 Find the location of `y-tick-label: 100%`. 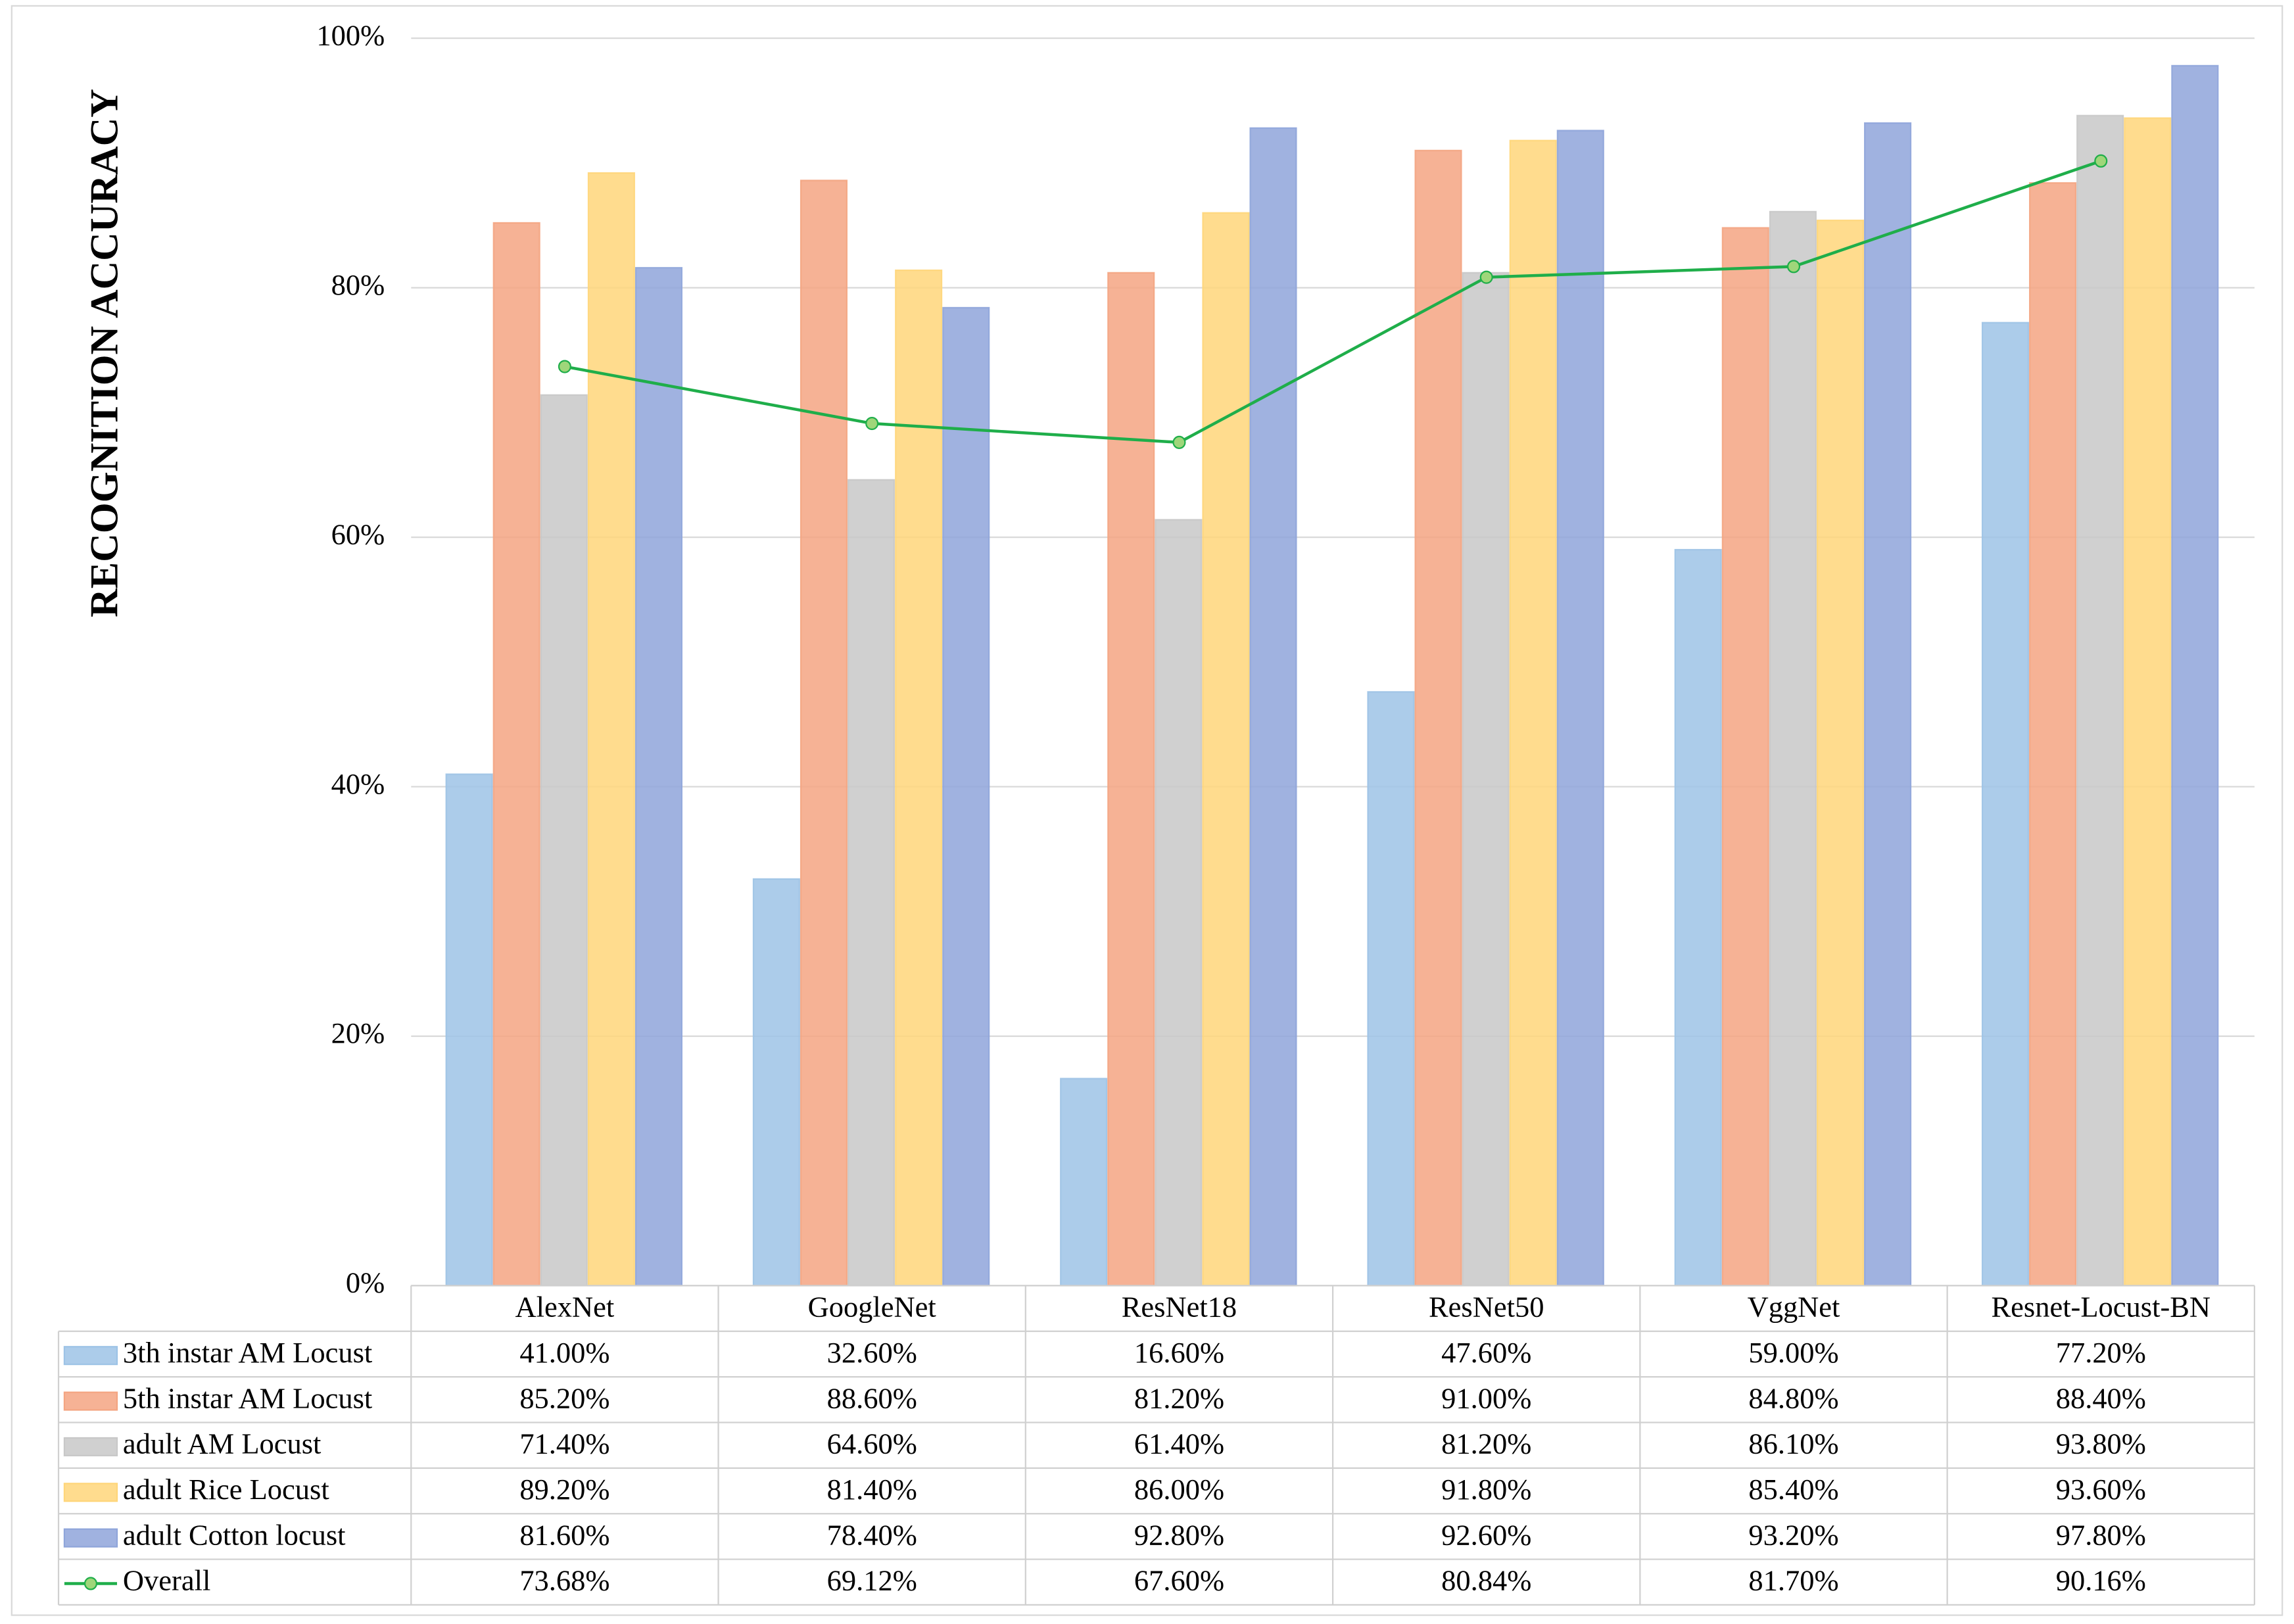

y-tick-label: 100% is located at coordinates (350, 34).